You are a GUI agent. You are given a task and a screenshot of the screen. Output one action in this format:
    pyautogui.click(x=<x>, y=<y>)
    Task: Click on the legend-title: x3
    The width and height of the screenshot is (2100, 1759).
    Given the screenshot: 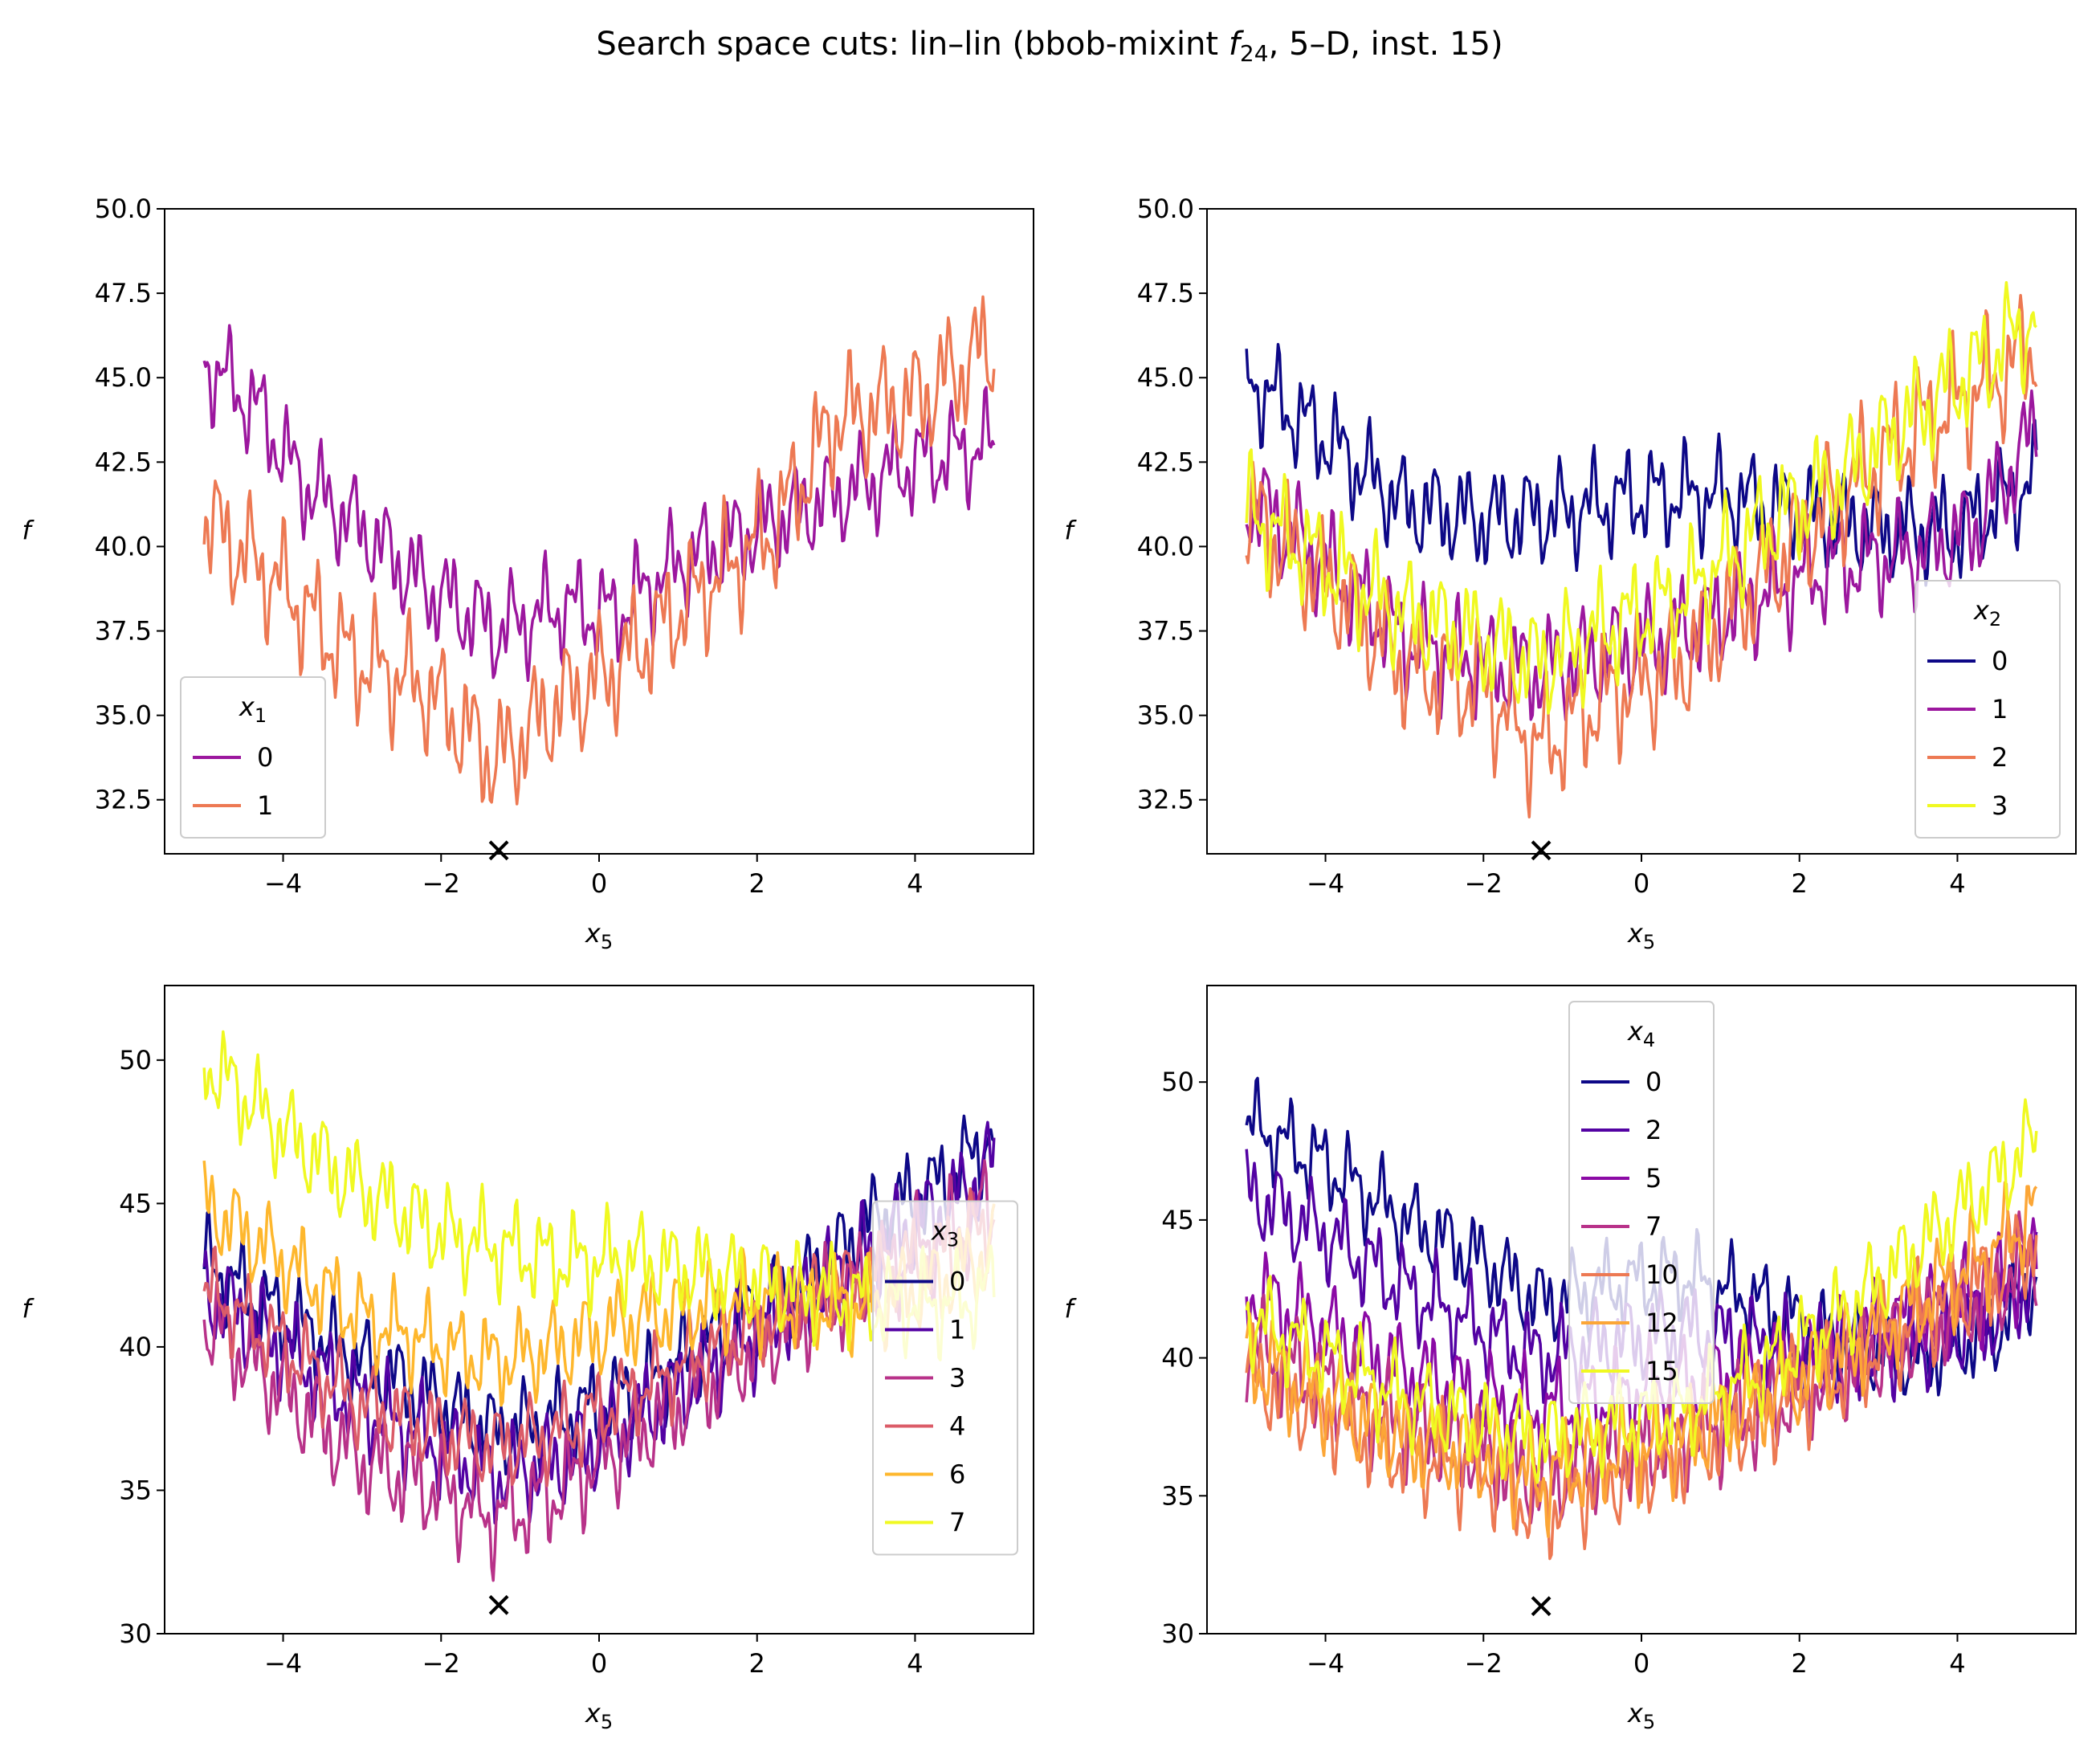 What is the action you would take?
    pyautogui.click(x=945, y=1233)
    